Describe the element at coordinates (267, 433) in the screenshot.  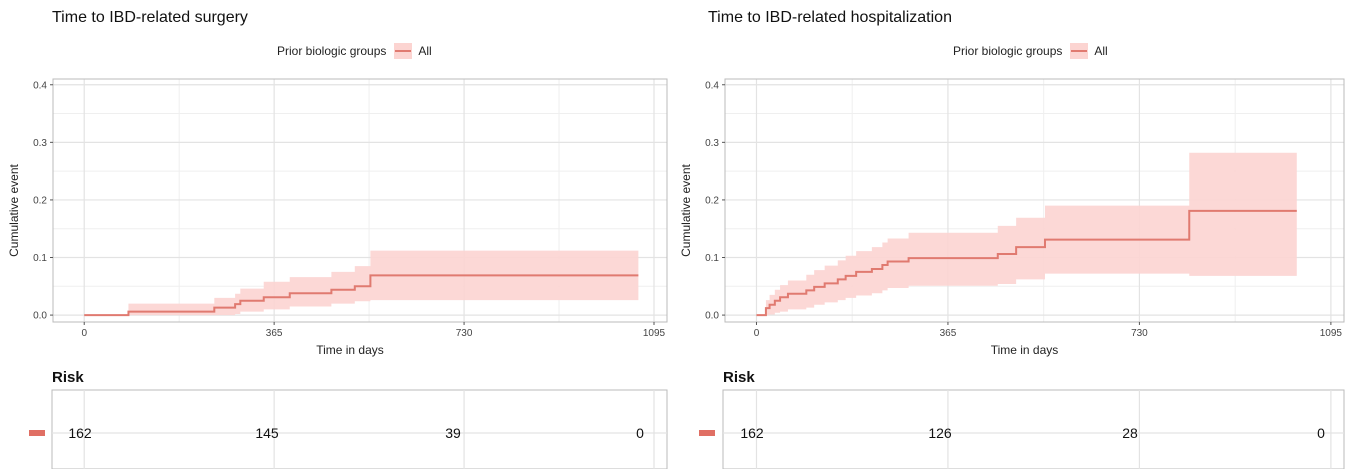
I see `risk-value: 145` at that location.